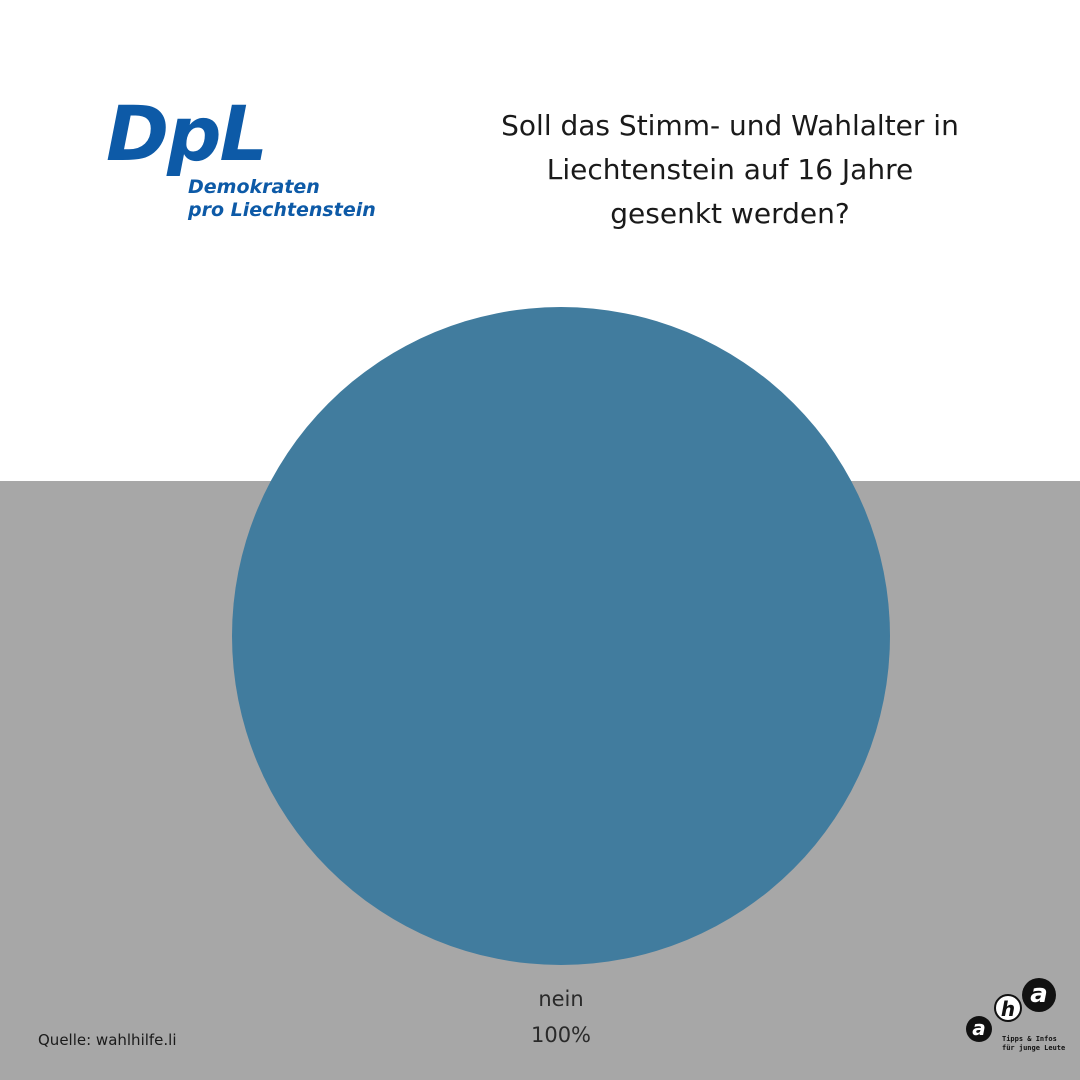 The image size is (1080, 1080). I want to click on aha-logo-letter-h: h, so click(1008, 1008).